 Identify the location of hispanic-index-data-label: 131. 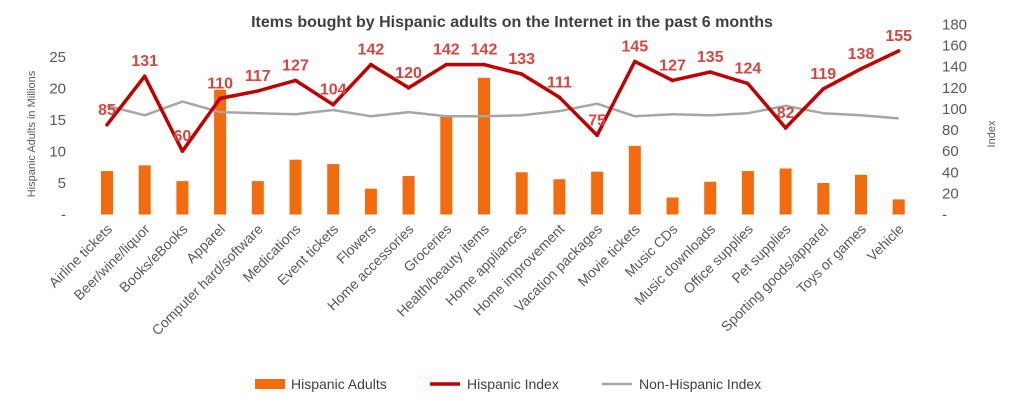
(144, 61).